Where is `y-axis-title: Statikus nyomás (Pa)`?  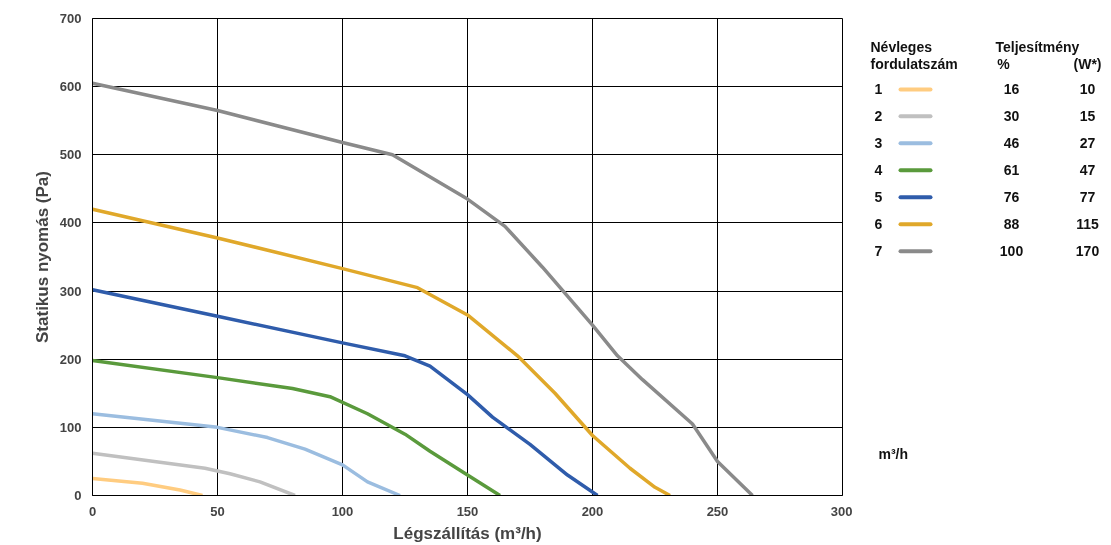 y-axis-title: Statikus nyomás (Pa) is located at coordinates (42, 257).